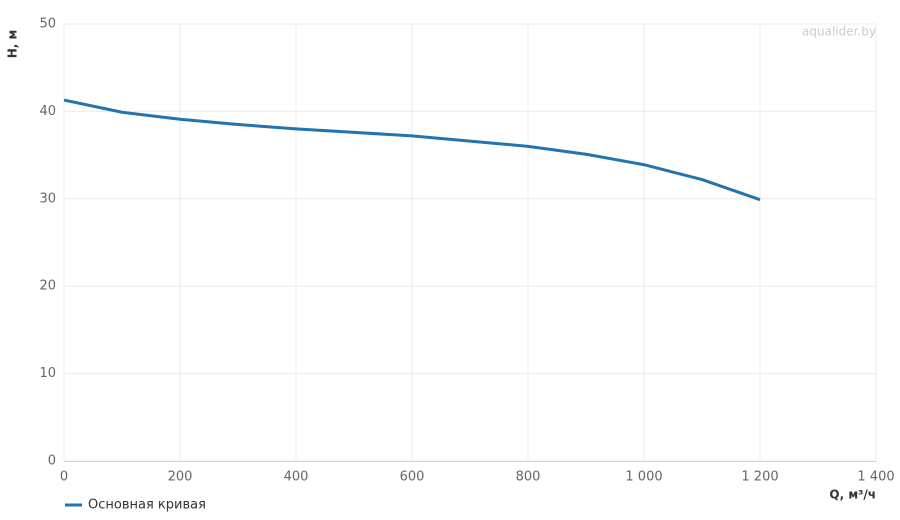 This screenshot has height=520, width=900. What do you see at coordinates (852, 495) in the screenshot?
I see `x-axis-title: Q, м³/ч` at bounding box center [852, 495].